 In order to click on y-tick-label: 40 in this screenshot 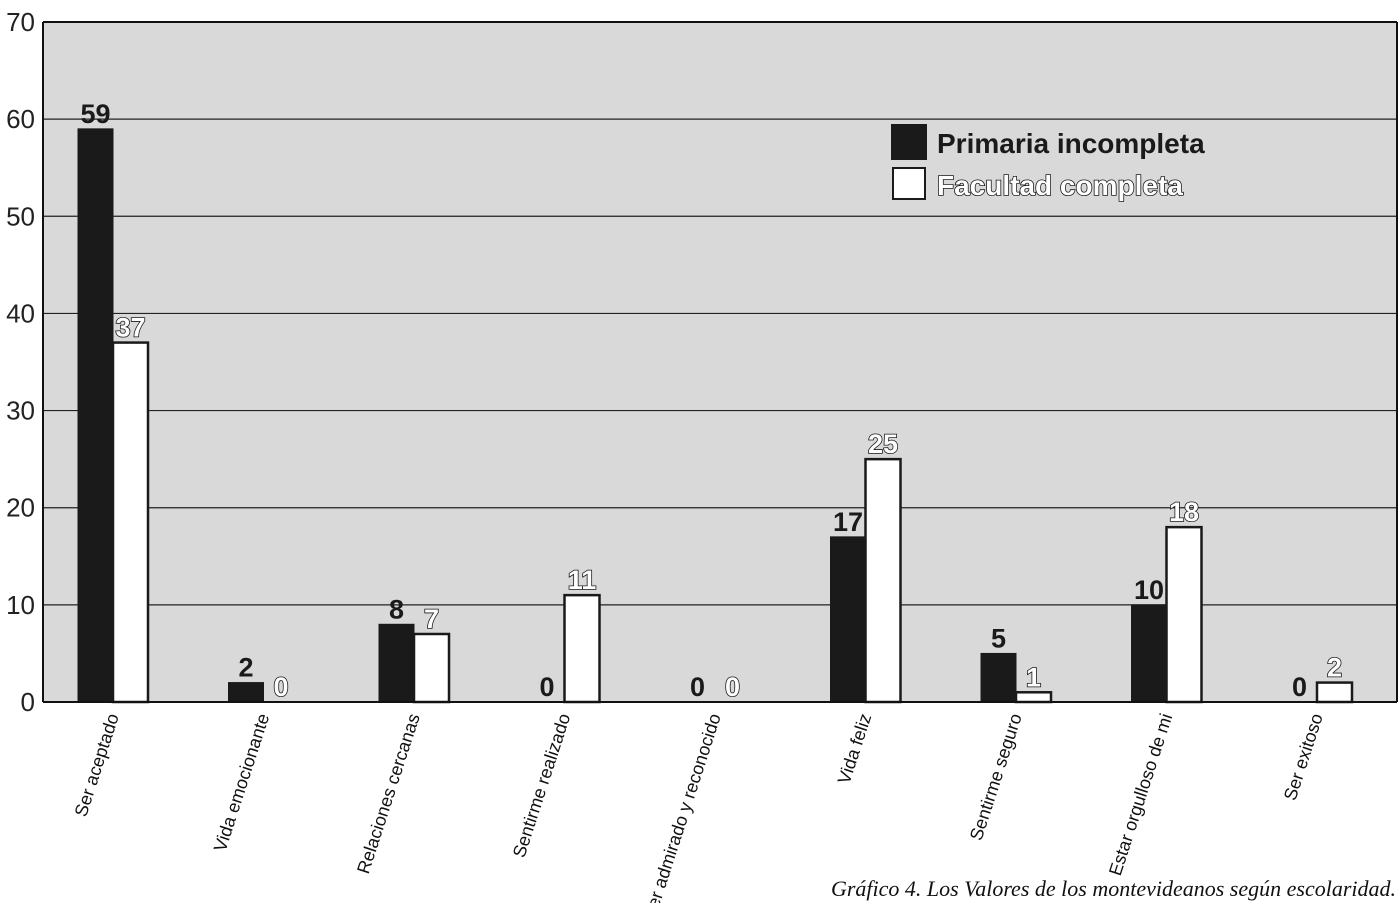, I will do `click(20, 313)`.